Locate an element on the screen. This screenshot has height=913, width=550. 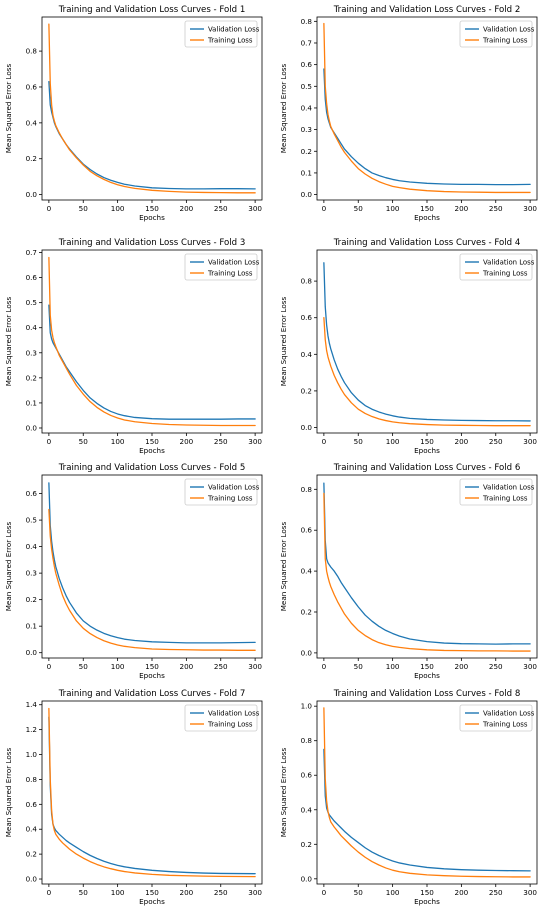
y-tick-label: 0.3 is located at coordinates (306, 129).